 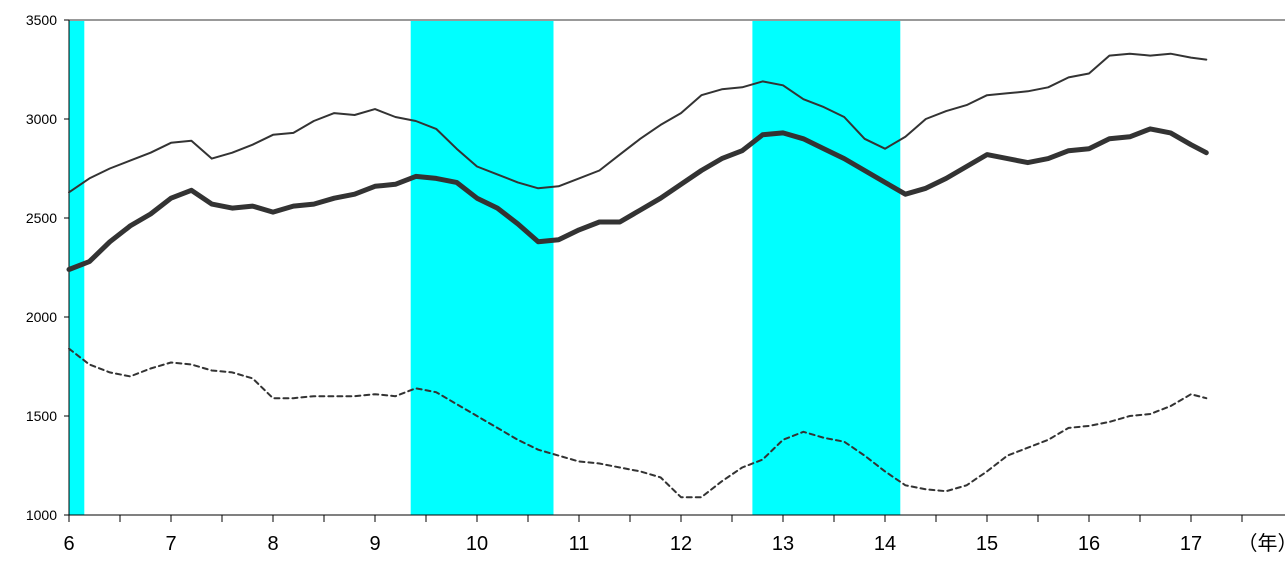 I want to click on x-tick-label: 6, so click(x=68, y=544).